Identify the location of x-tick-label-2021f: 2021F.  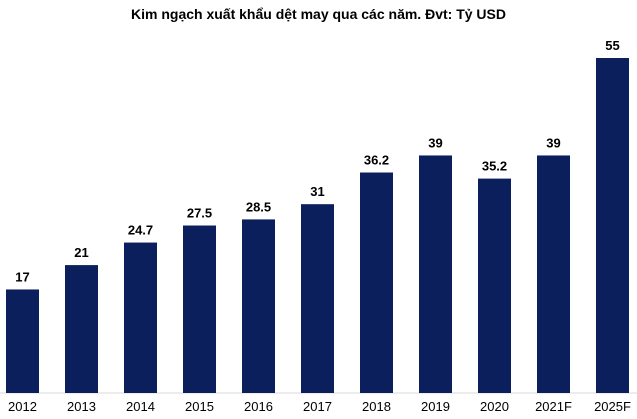
(553, 406).